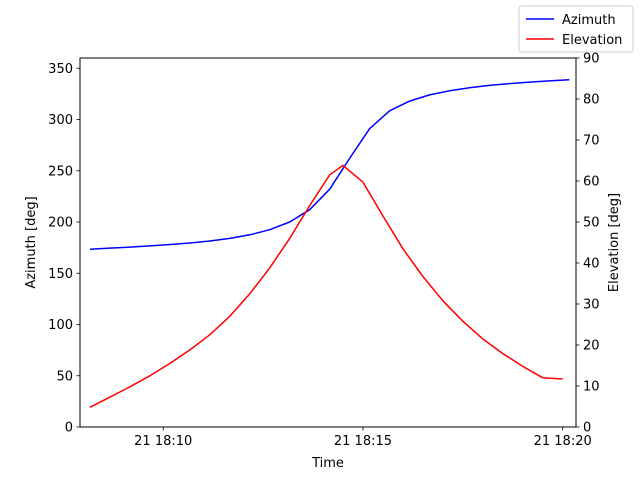 The width and height of the screenshot is (640, 484). What do you see at coordinates (60, 69) in the screenshot?
I see `left-y-tick-label: 350` at bounding box center [60, 69].